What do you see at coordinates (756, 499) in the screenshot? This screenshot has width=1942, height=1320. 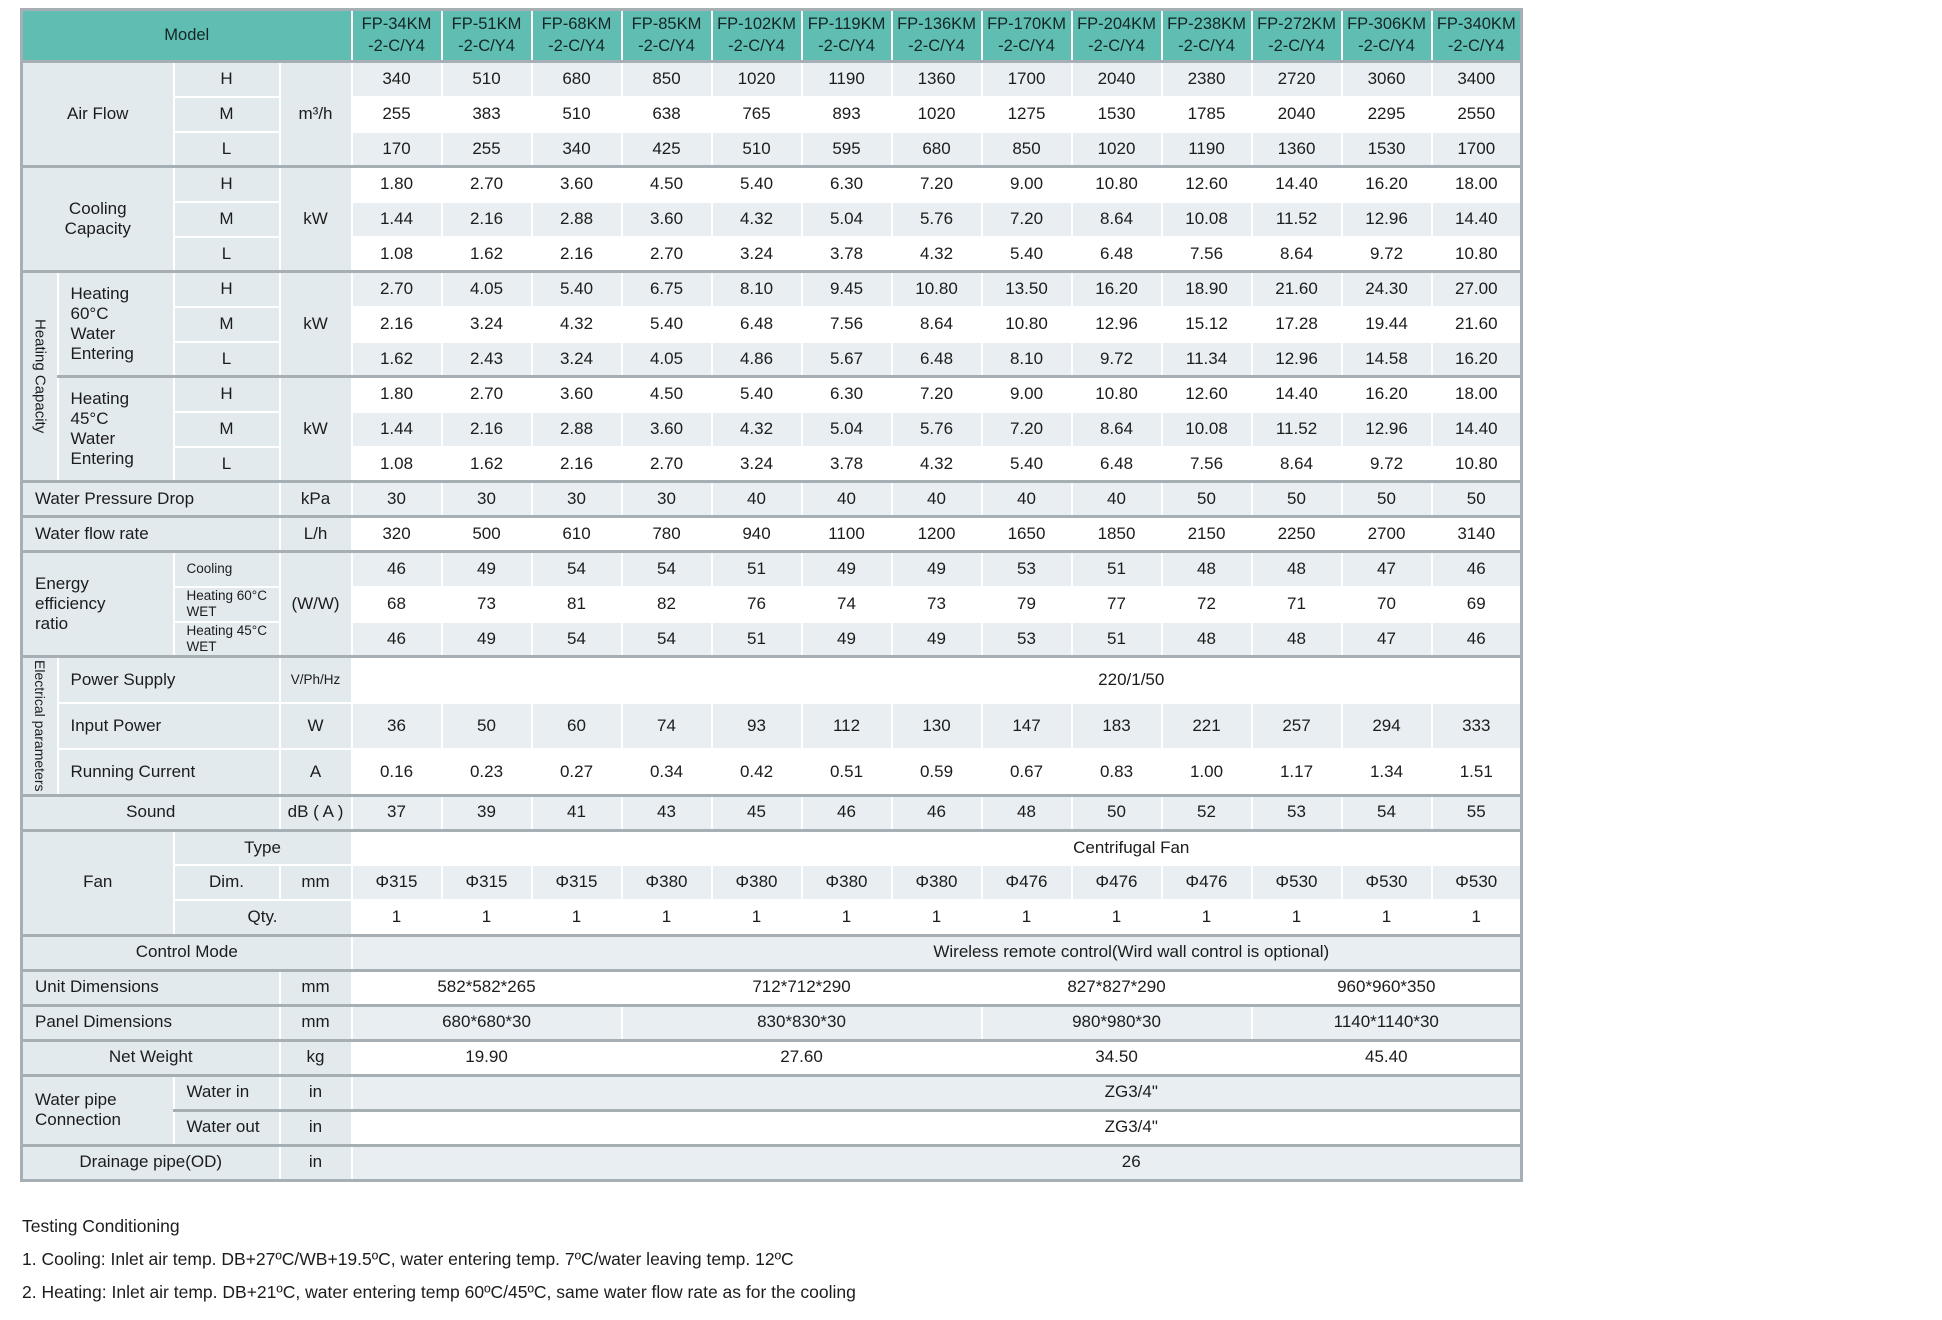 I see `water-pressure-drop-value-5: 40` at bounding box center [756, 499].